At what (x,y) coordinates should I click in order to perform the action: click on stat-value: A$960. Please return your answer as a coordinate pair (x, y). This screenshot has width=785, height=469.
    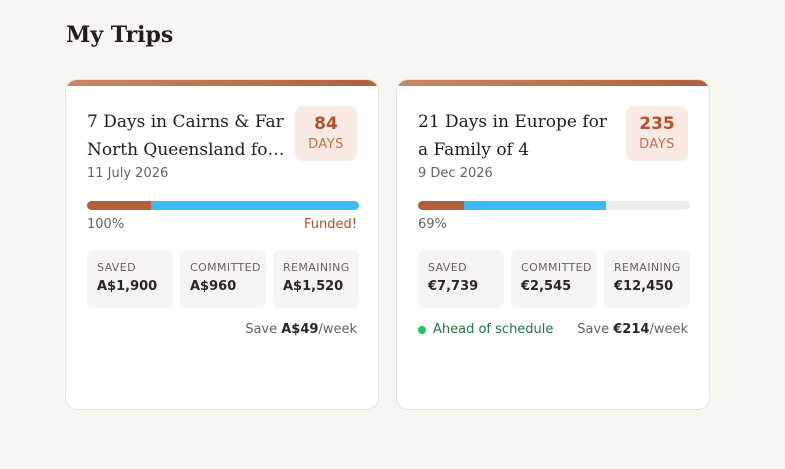
    Looking at the image, I should click on (213, 286).